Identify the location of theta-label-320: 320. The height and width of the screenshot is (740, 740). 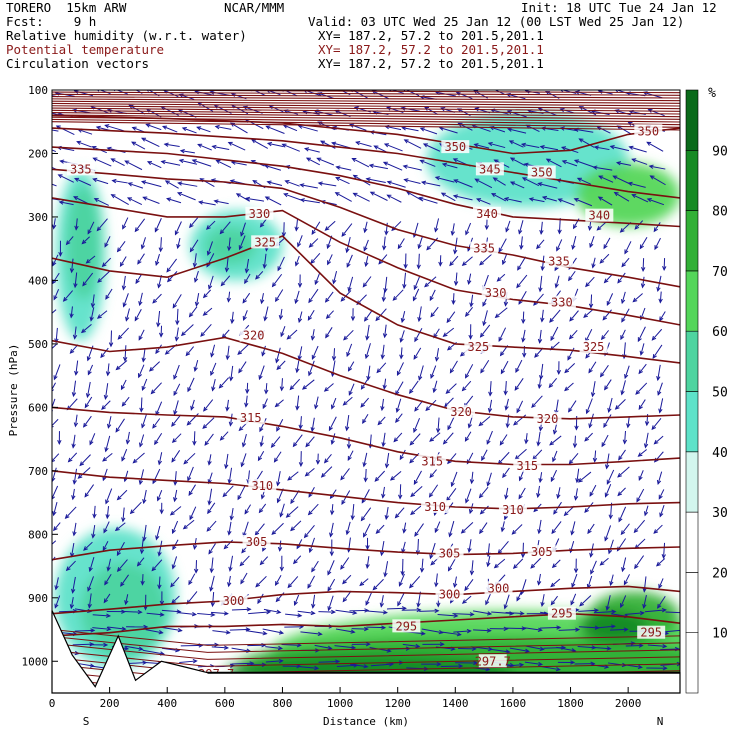
(461, 412).